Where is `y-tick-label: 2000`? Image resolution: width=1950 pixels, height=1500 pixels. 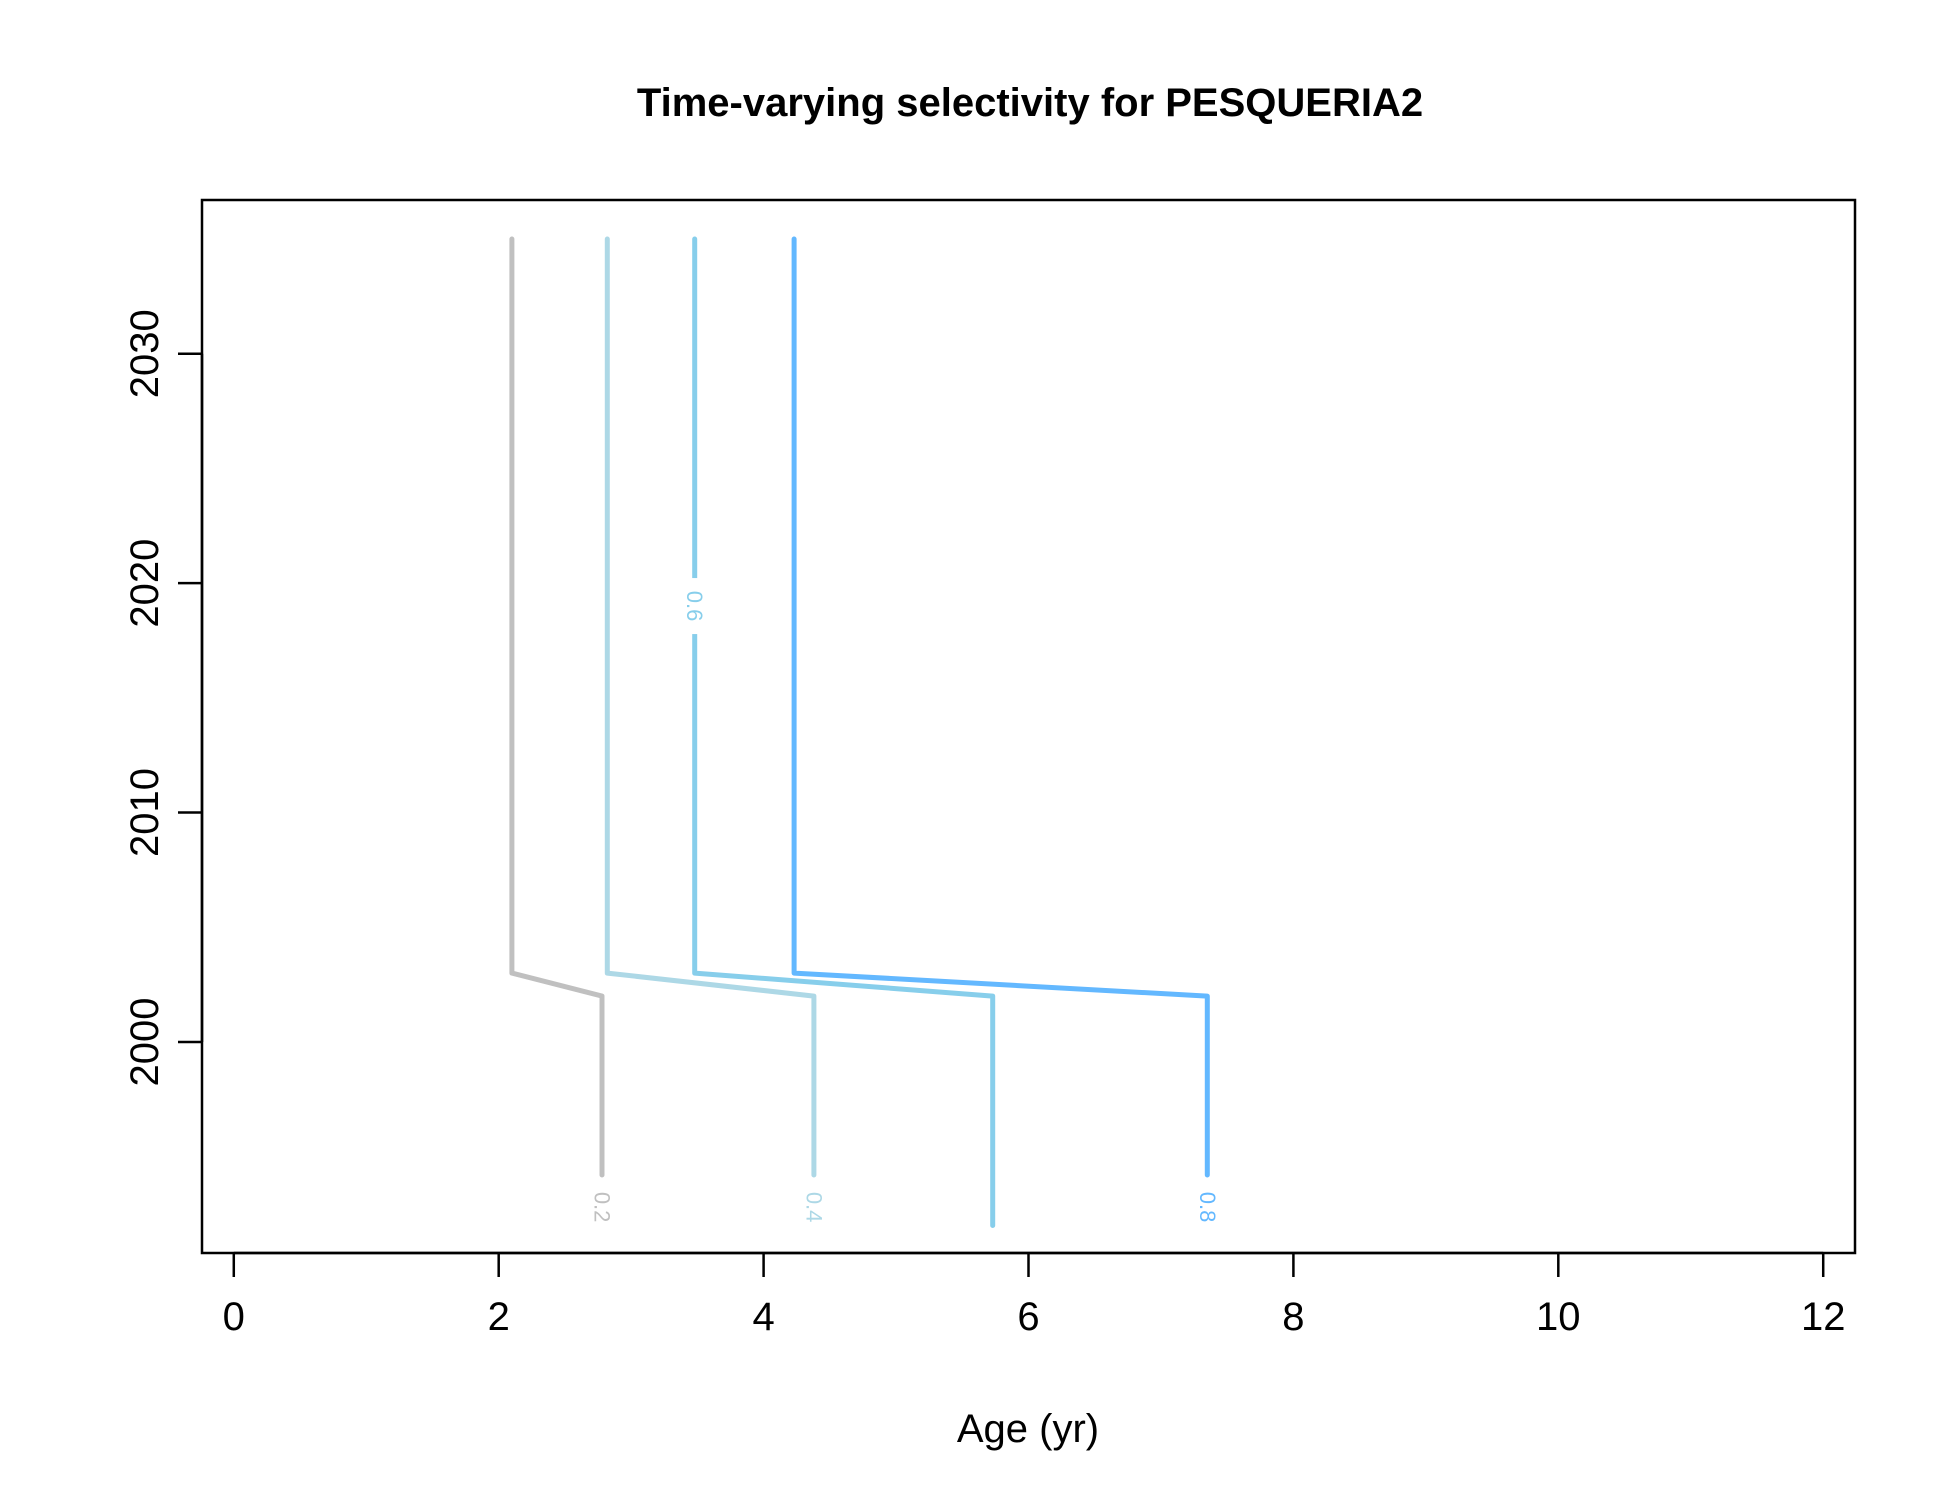
y-tick-label: 2000 is located at coordinates (145, 1041).